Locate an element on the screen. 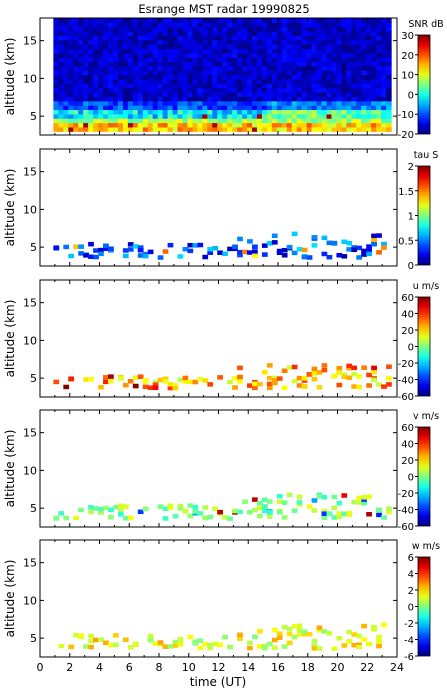 Image resolution: width=447 pixels, height=690 pixels. heatmap-cells is located at coordinates (222, 506).